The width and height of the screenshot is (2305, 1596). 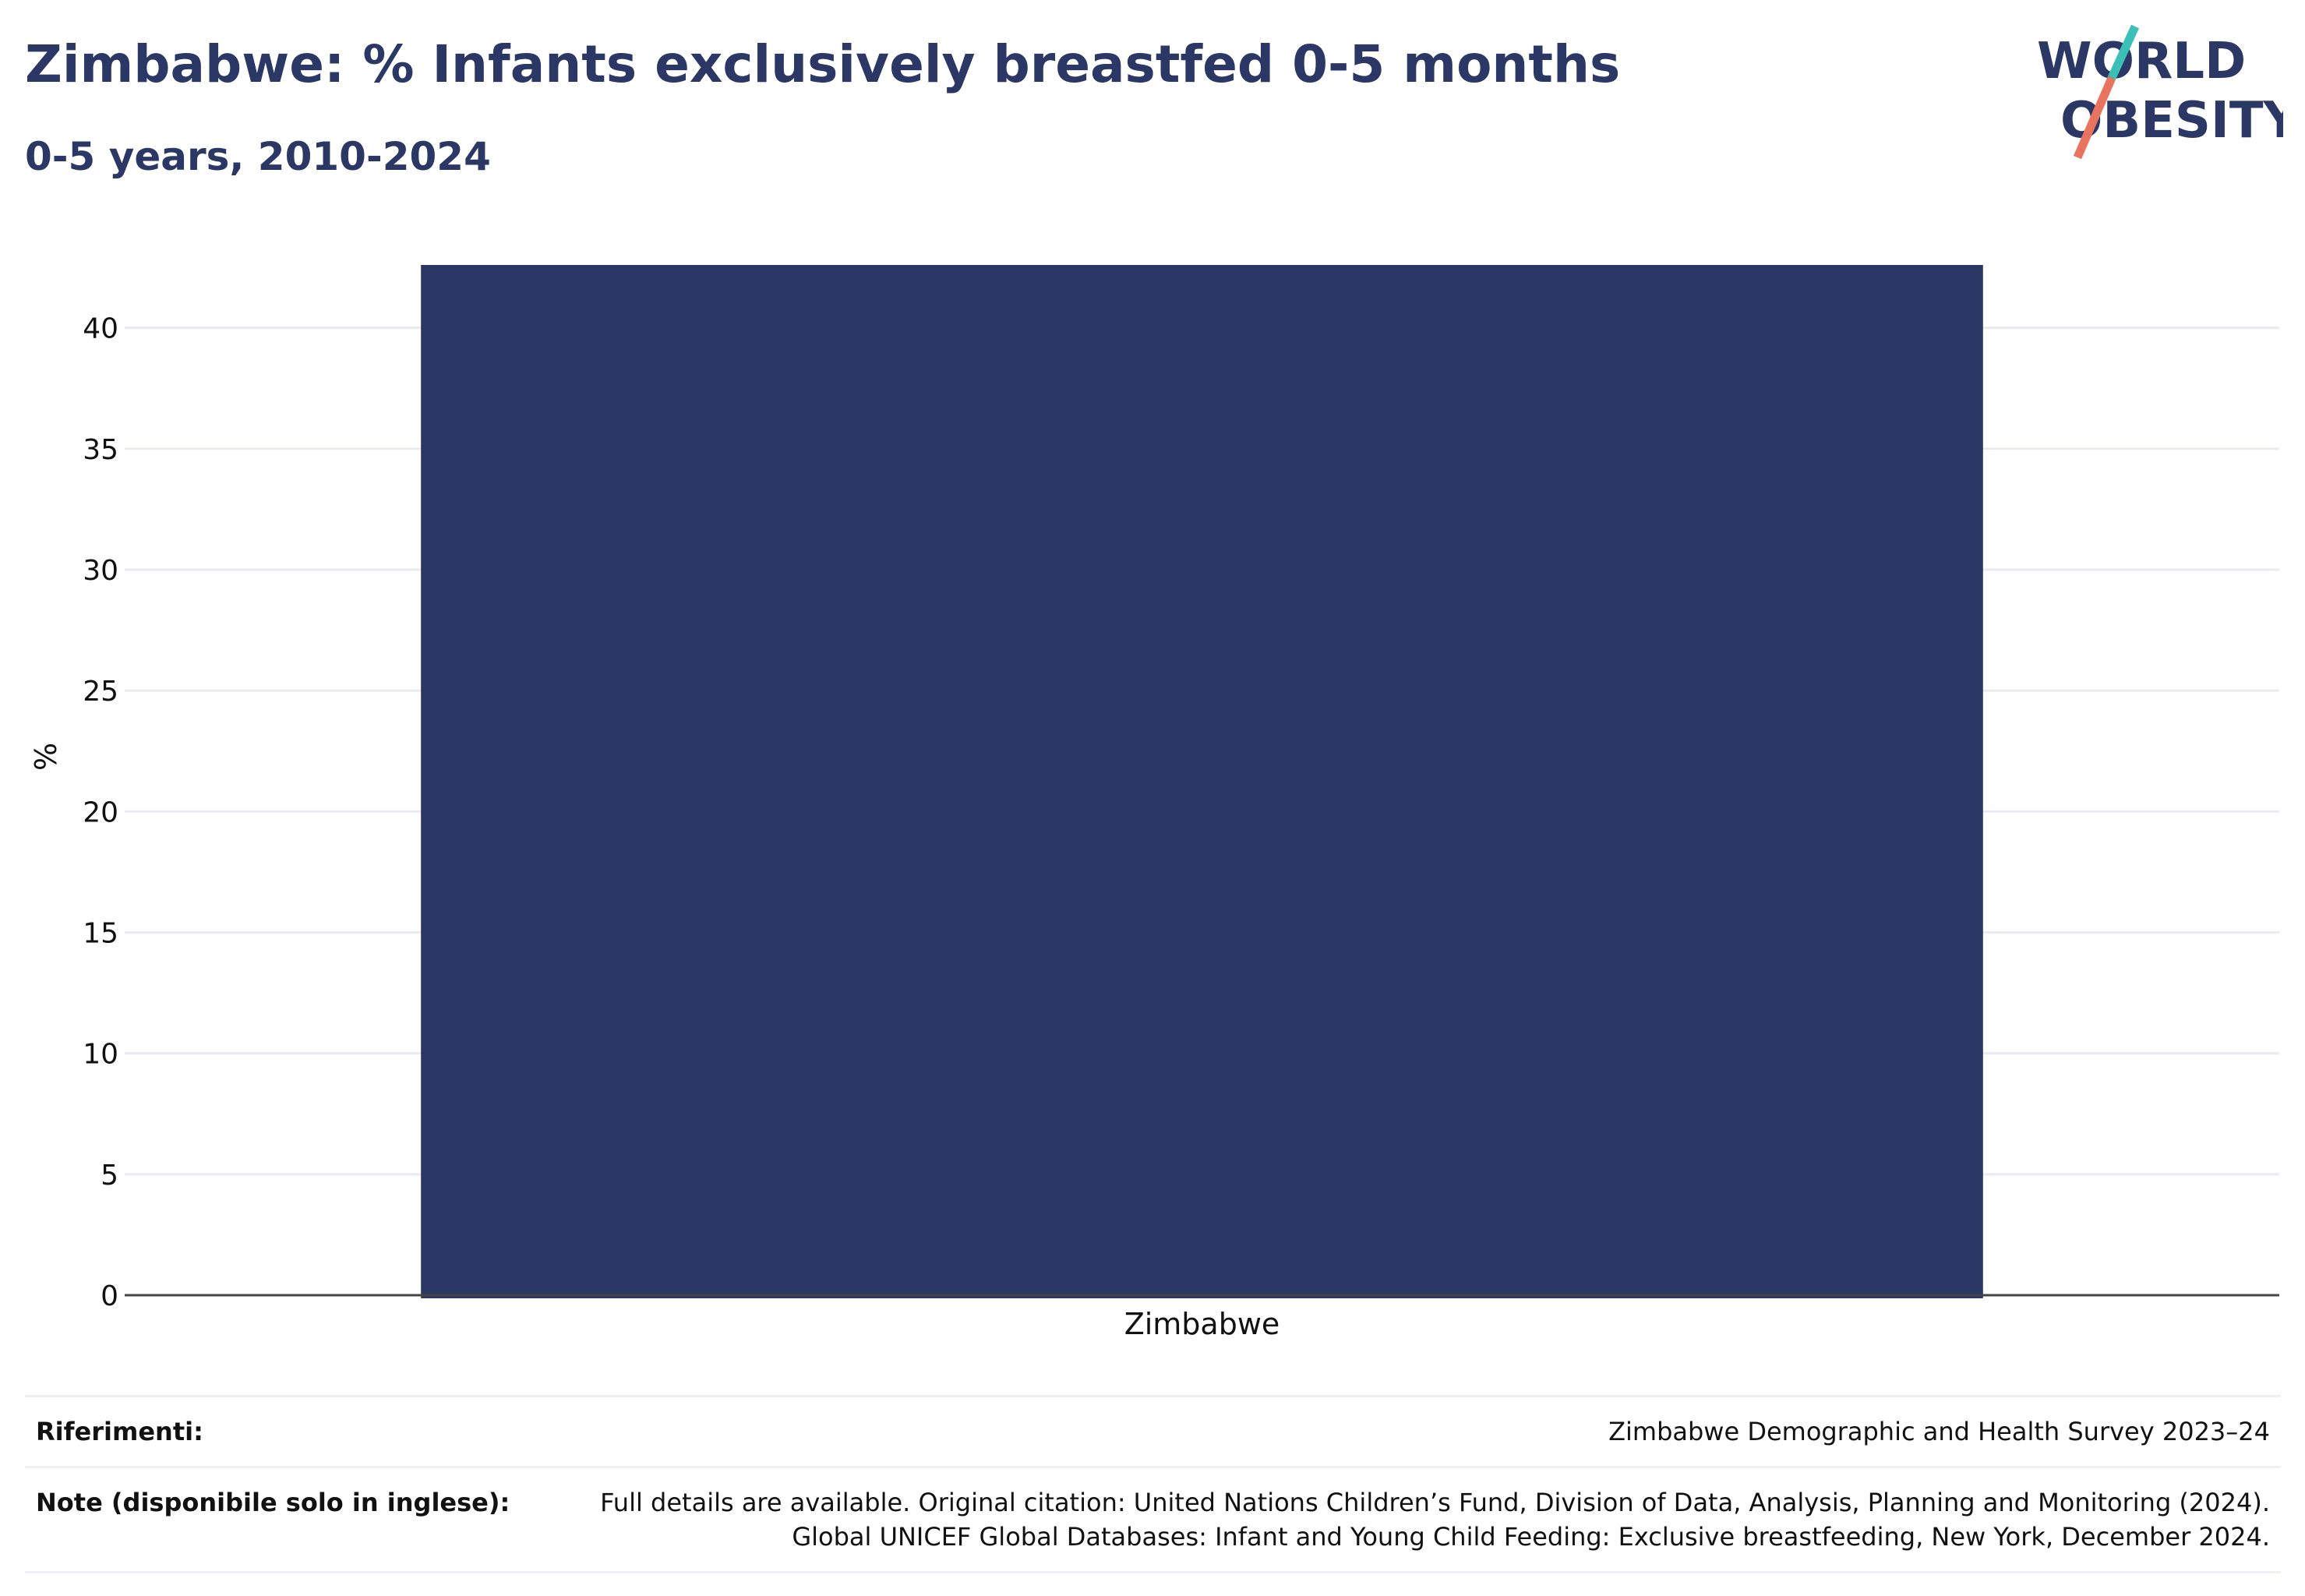 I want to click on y-axis-title: %, so click(x=46, y=757).